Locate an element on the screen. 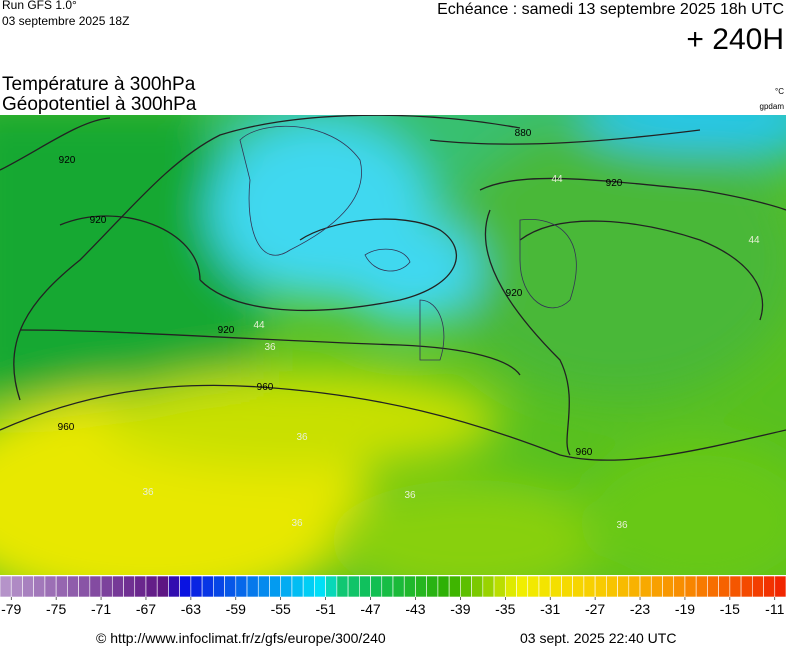 The width and height of the screenshot is (786, 653). colorbar-label: -27 is located at coordinates (595, 609).